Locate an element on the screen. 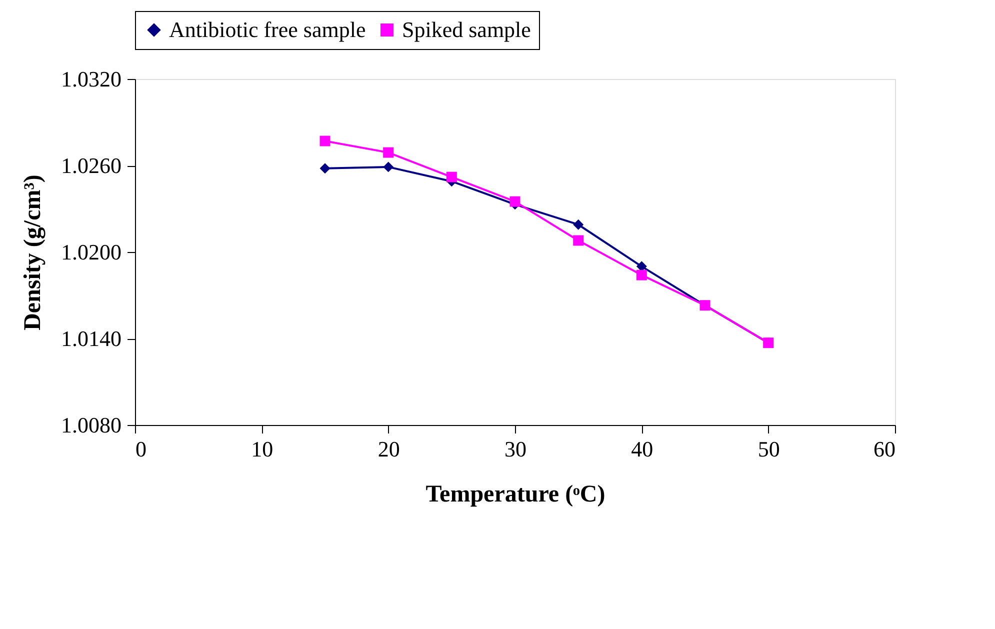  y-tick-label: 1.0080 is located at coordinates (91, 425).